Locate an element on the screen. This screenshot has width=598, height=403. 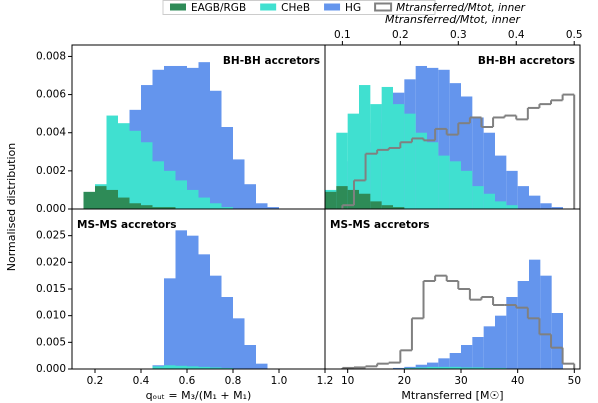
x-tick-label: 10 is located at coordinates (347, 381).